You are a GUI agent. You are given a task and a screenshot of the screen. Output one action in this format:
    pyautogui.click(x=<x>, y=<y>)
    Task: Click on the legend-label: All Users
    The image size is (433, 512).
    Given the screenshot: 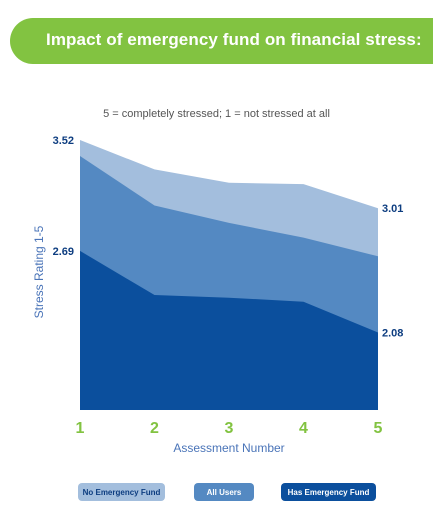 What is the action you would take?
    pyautogui.click(x=224, y=492)
    